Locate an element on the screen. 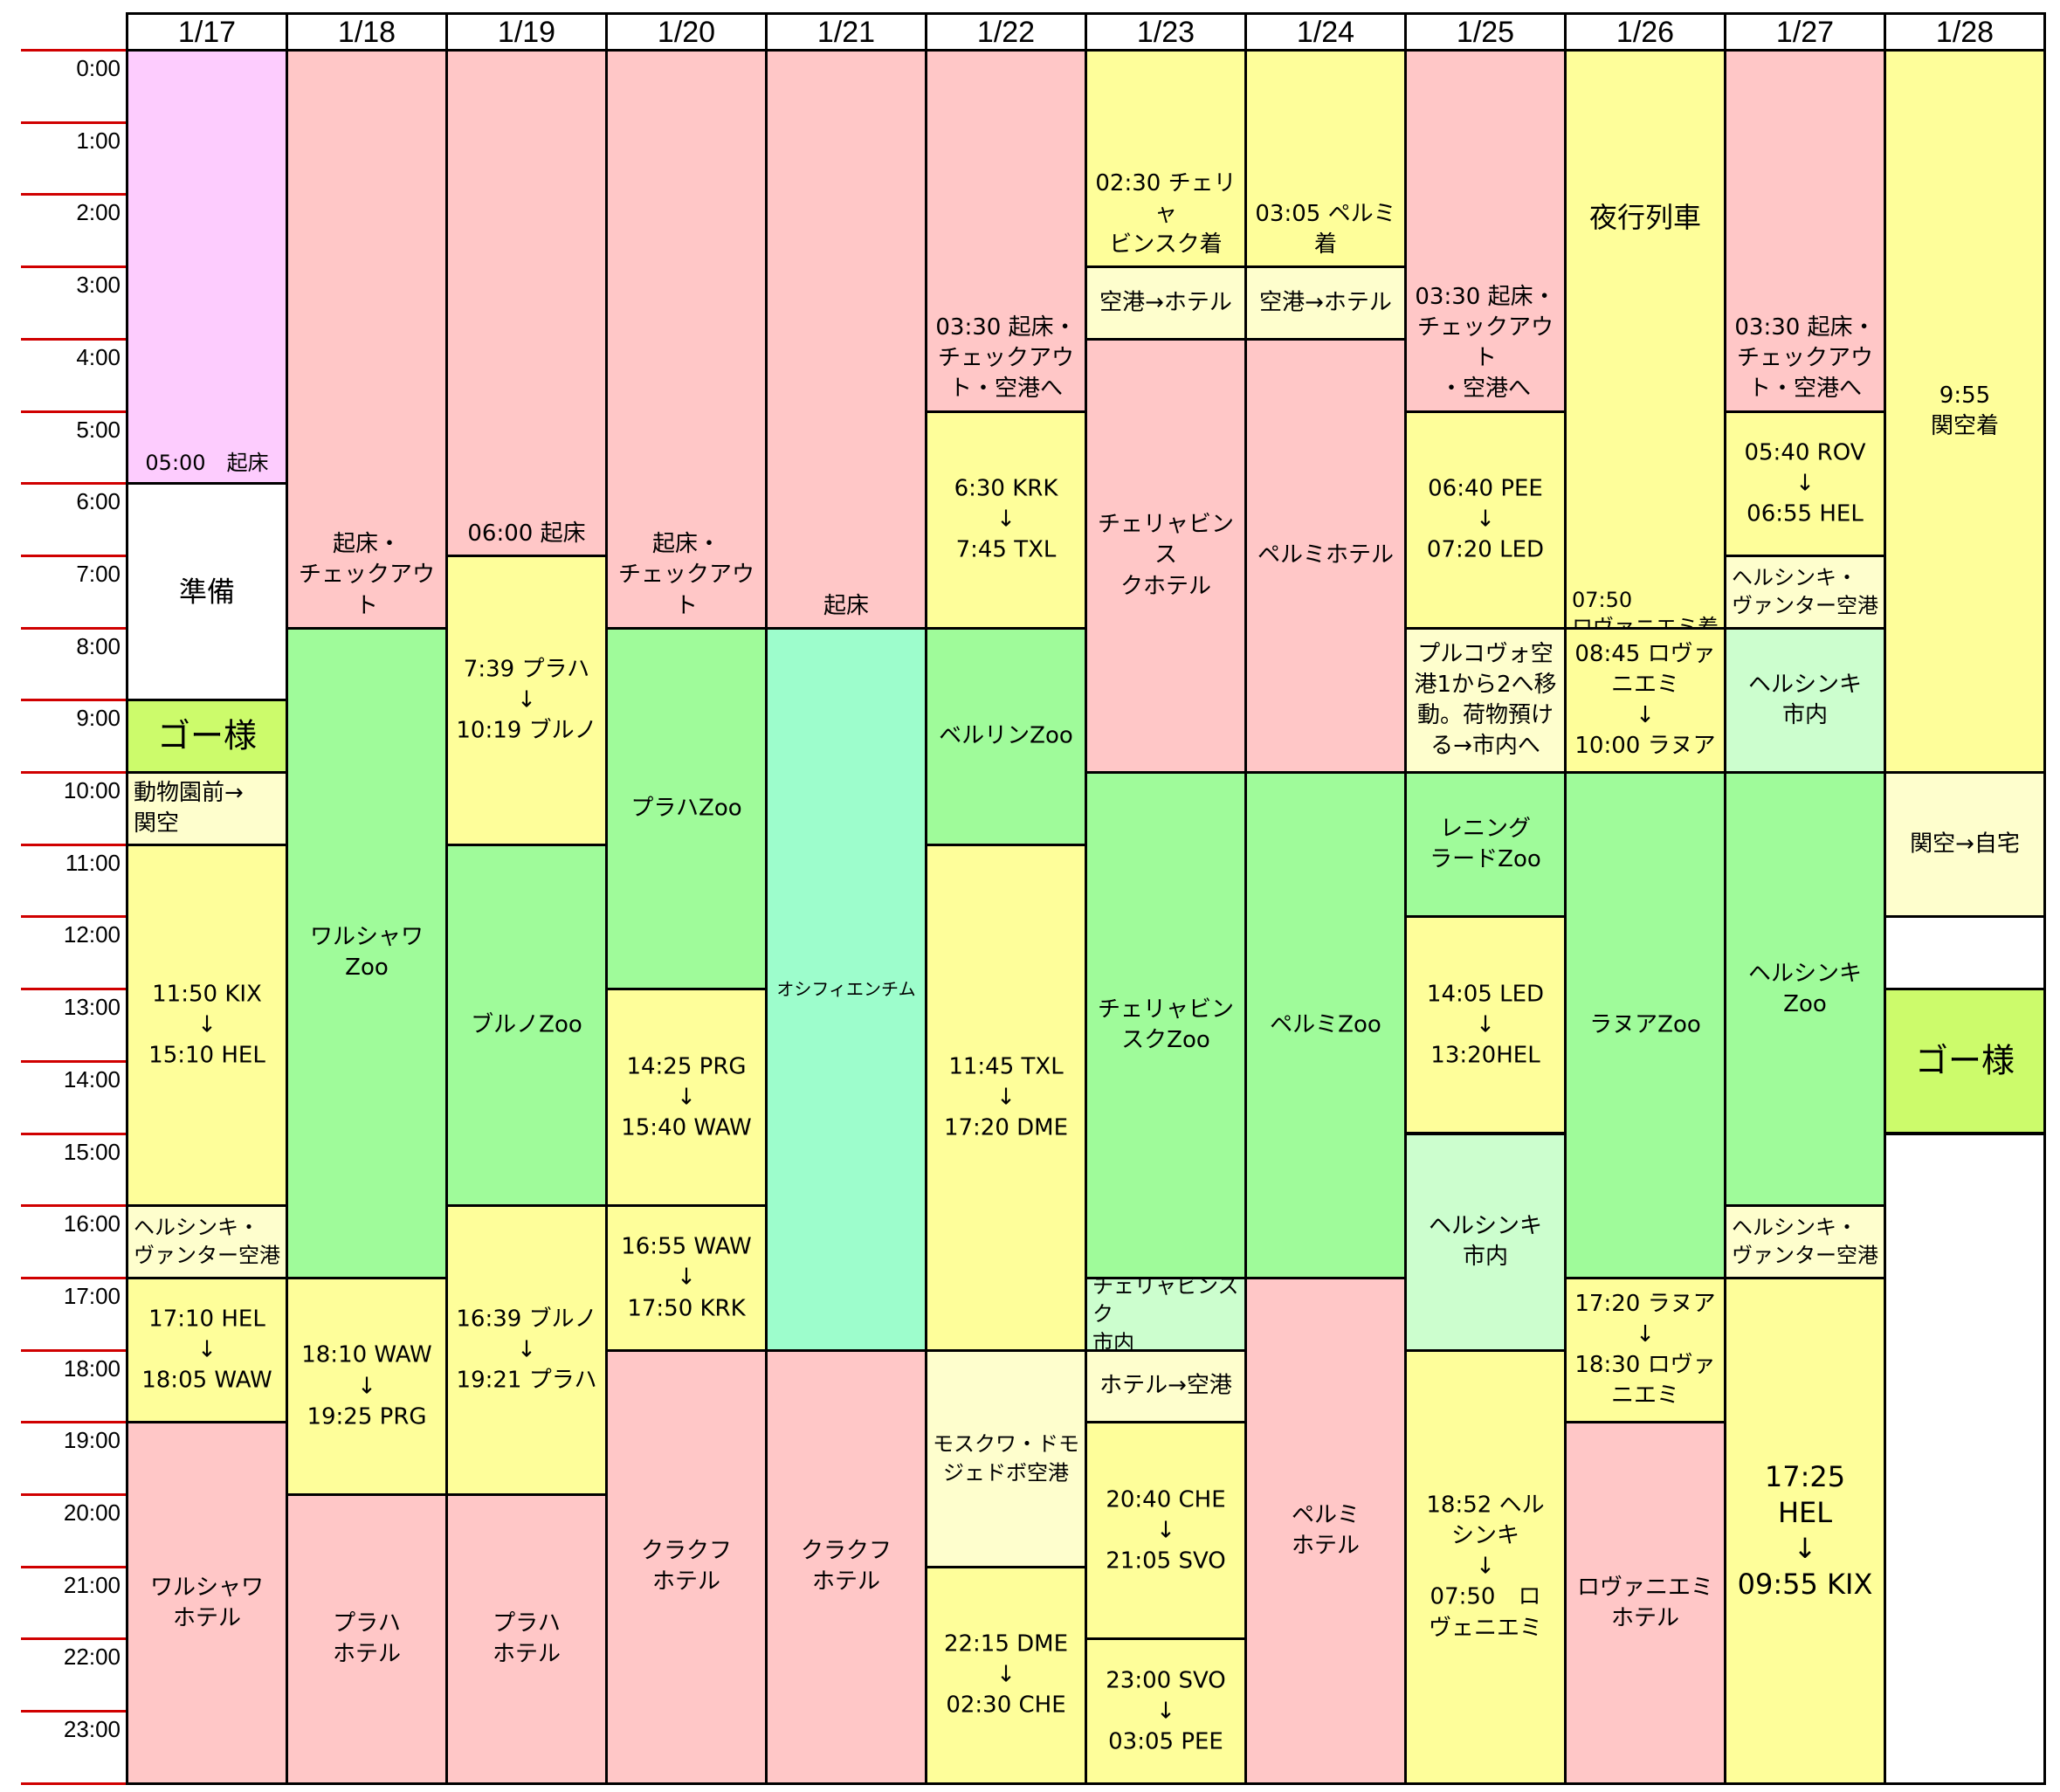 The width and height of the screenshot is (2060, 1792). schedule-block: チェリャビンスク 市内 is located at coordinates (1166, 1314).